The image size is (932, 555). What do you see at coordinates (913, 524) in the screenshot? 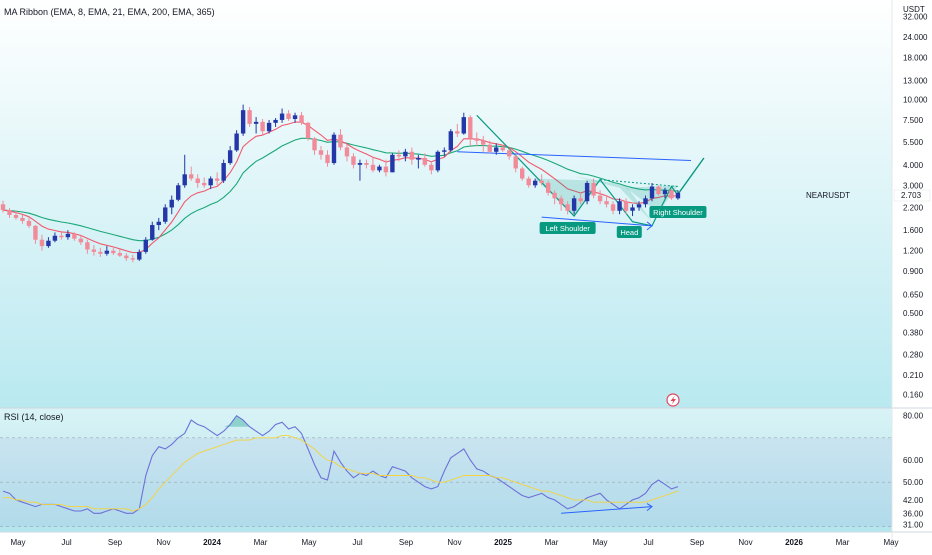
I see `rsi-tick-label: 31.00` at bounding box center [913, 524].